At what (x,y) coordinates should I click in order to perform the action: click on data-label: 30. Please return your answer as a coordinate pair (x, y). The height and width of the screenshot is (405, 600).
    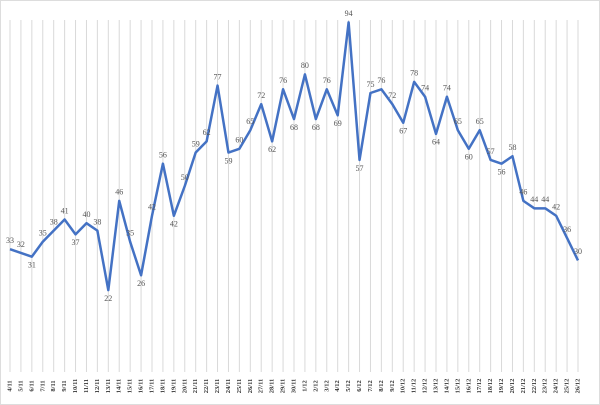
    Looking at the image, I should click on (578, 251).